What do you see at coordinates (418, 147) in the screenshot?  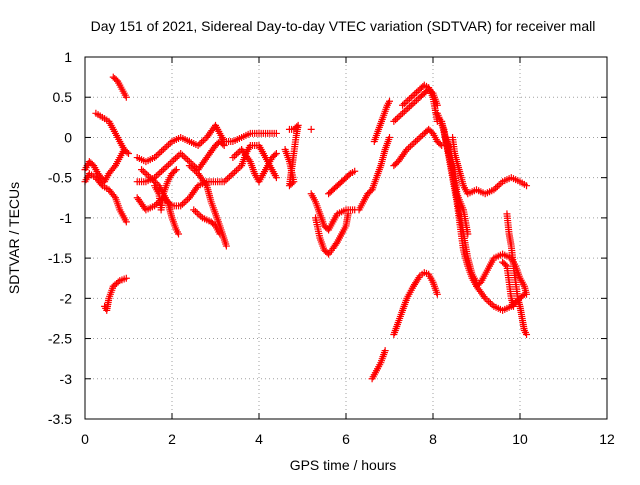 I see `series-s23` at bounding box center [418, 147].